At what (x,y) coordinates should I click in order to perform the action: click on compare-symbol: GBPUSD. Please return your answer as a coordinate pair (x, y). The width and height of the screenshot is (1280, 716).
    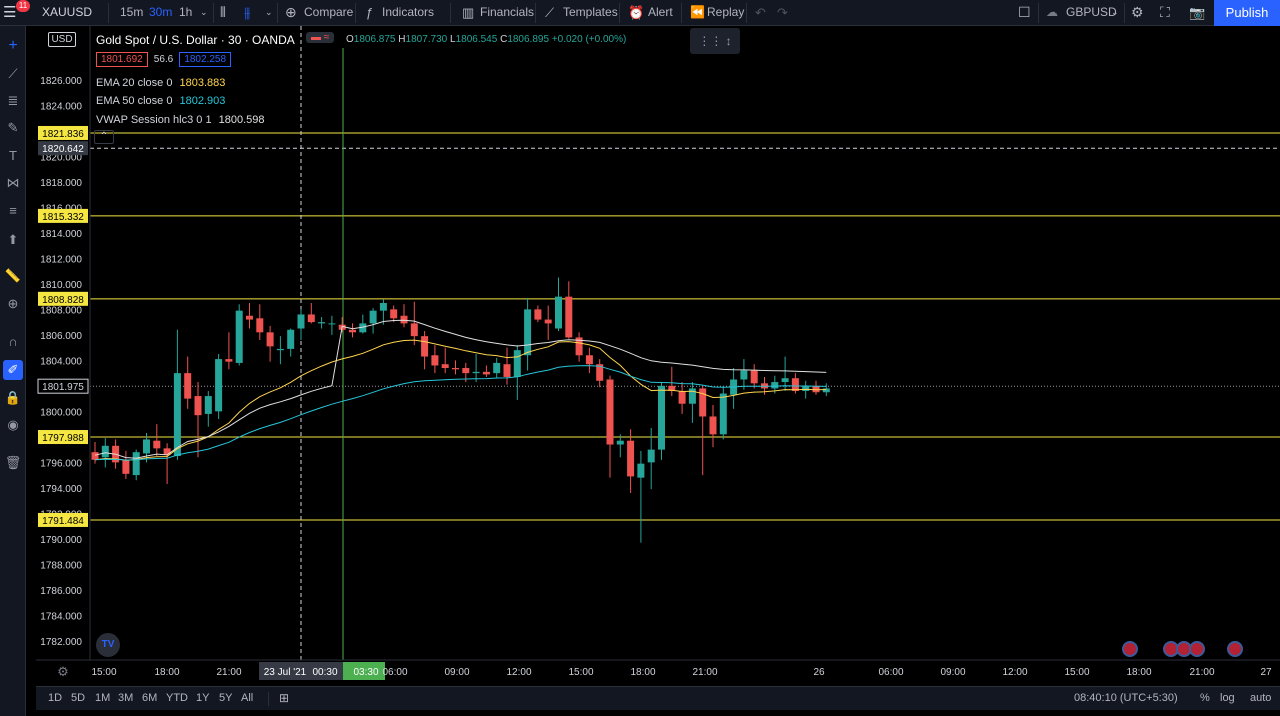
    Looking at the image, I should click on (1091, 12).